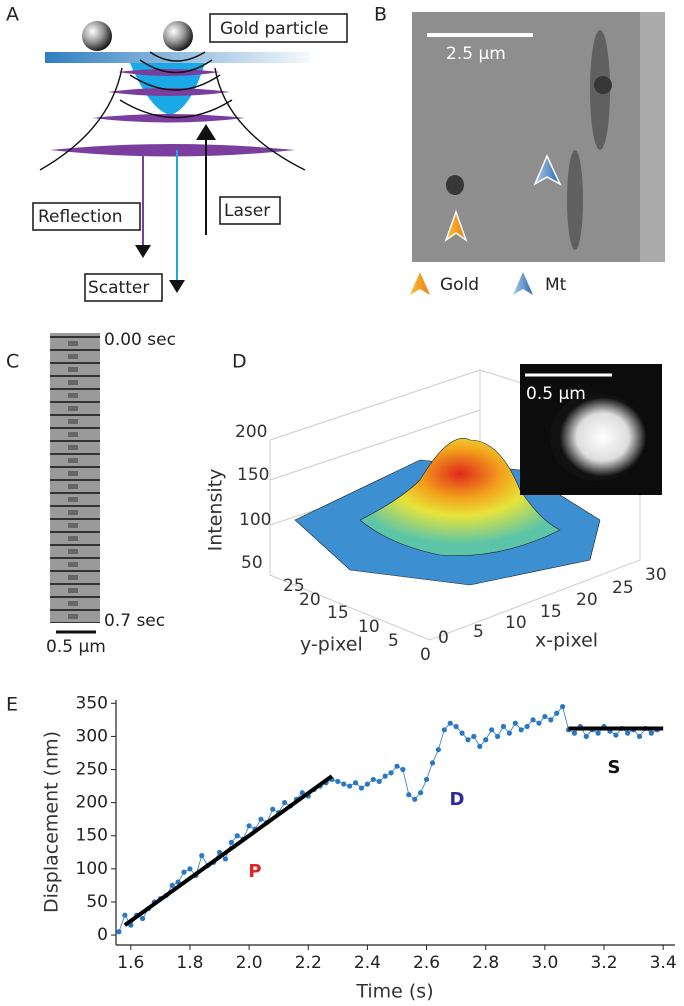 The height and width of the screenshot is (1006, 684). What do you see at coordinates (394, 992) in the screenshot?
I see `x-axis-label: Time (s)` at bounding box center [394, 992].